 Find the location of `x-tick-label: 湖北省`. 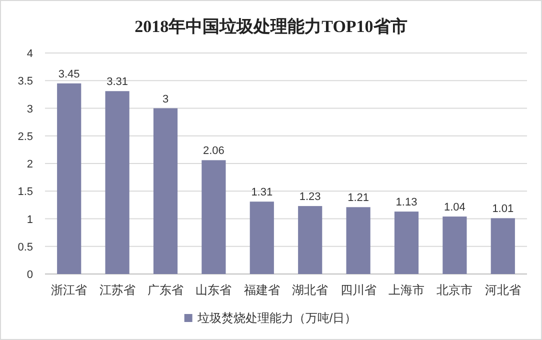

x-tick-label: 湖北省 is located at coordinates (310, 290).